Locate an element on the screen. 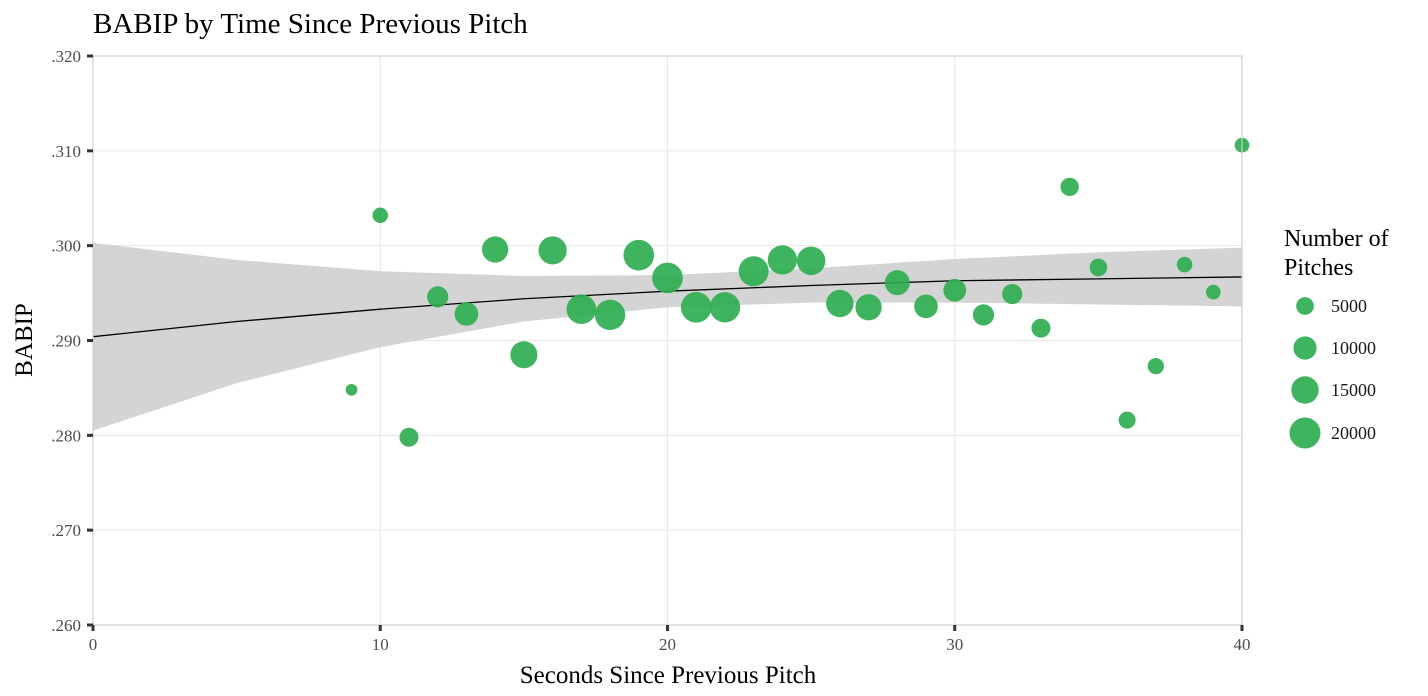 This screenshot has width=1428, height=696. legend-title-line-2: Pitches is located at coordinates (1318, 268).